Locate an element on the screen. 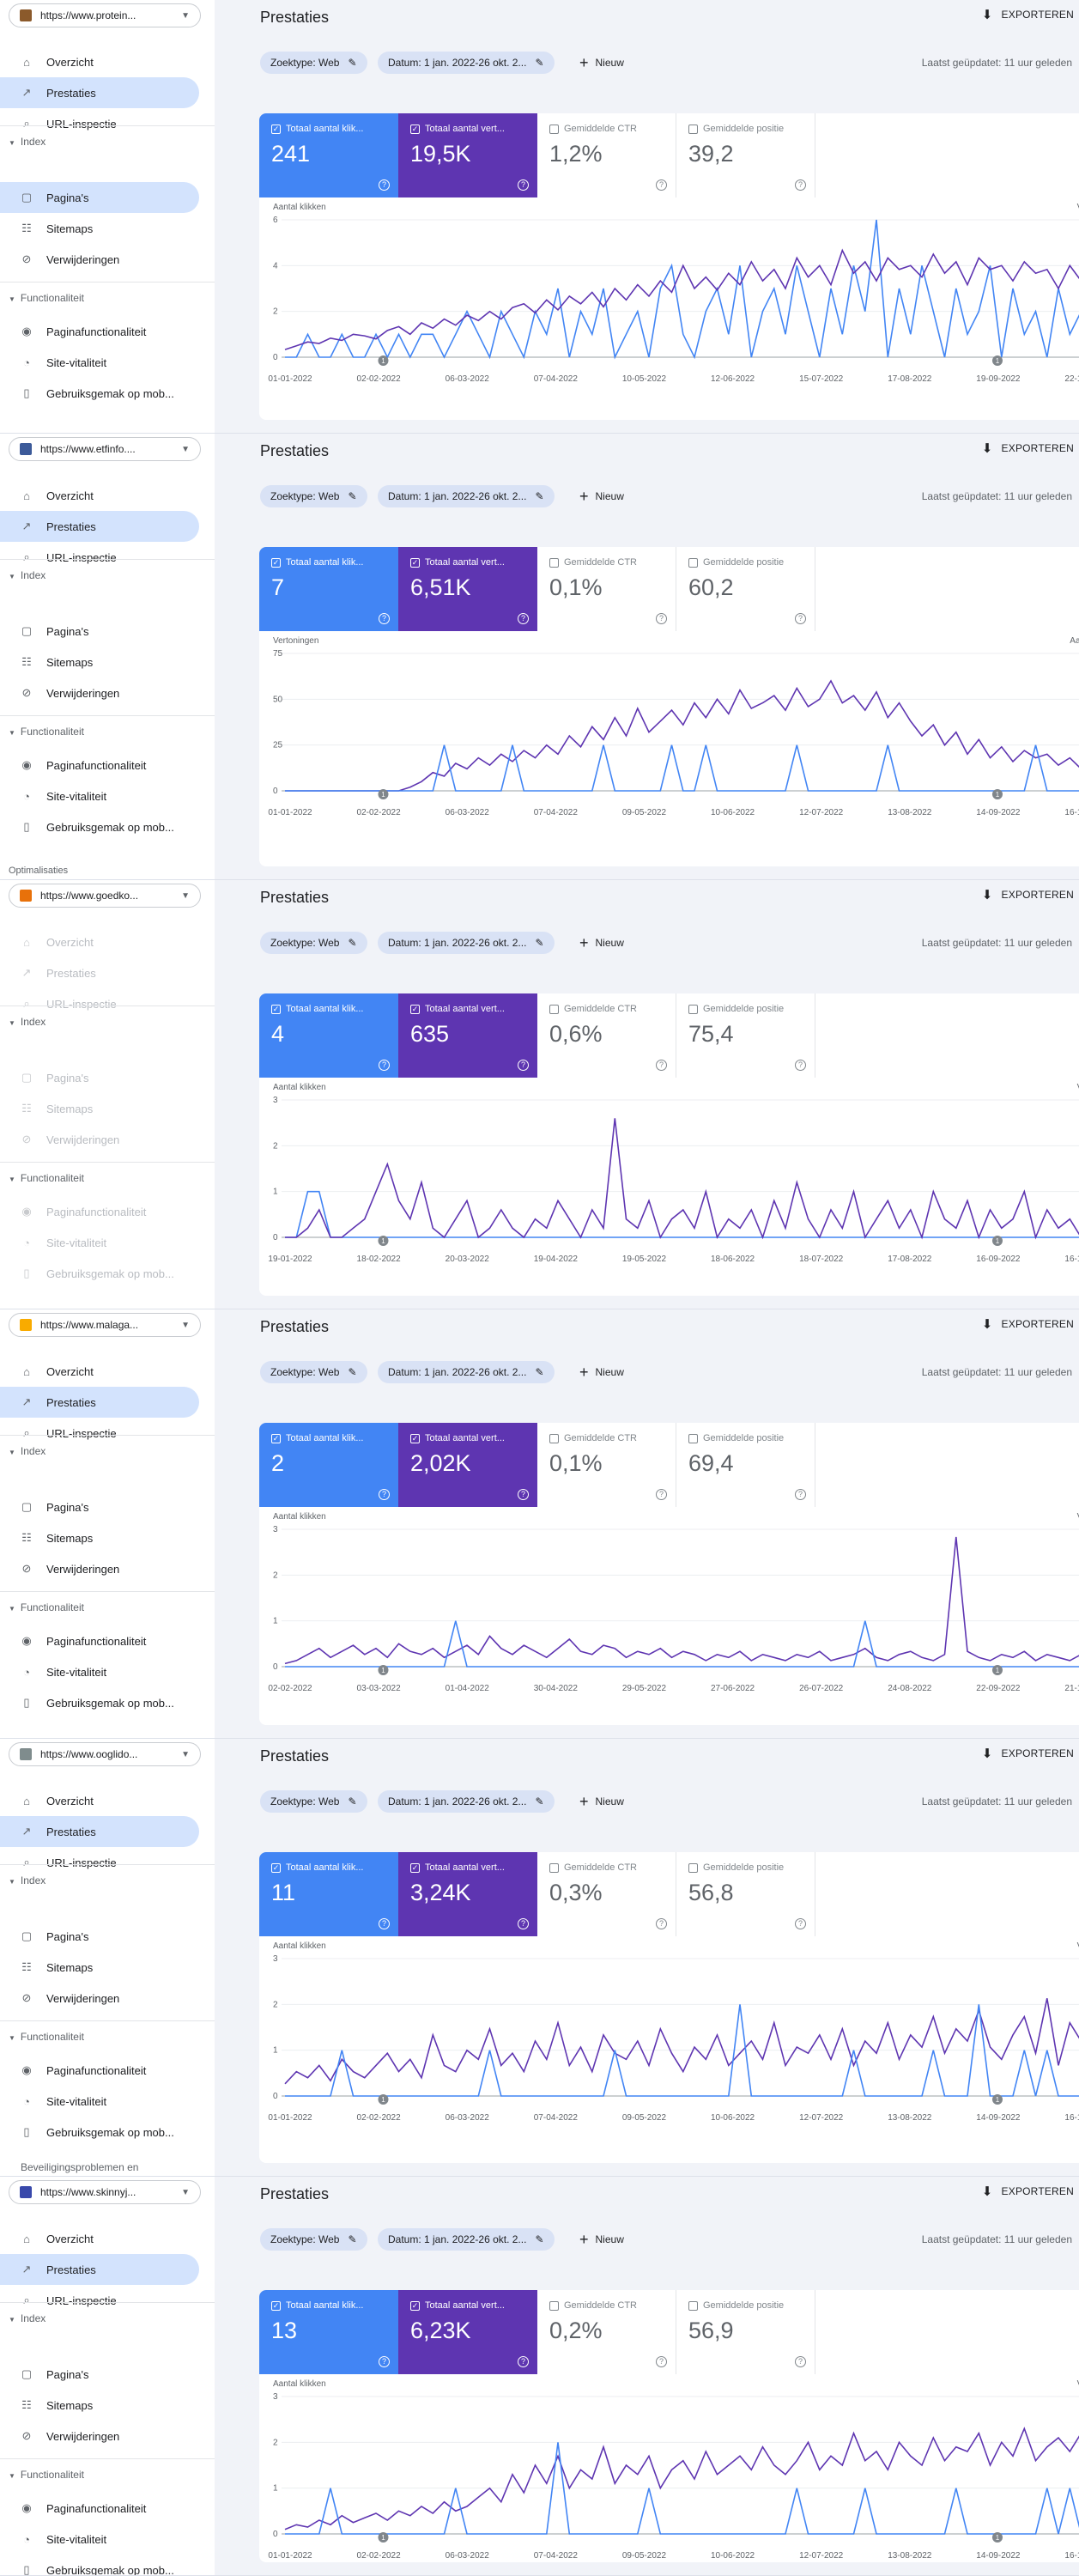 This screenshot has width=1079, height=2576. section-security: Beveiligingsproblemen en is located at coordinates (80, 2167).